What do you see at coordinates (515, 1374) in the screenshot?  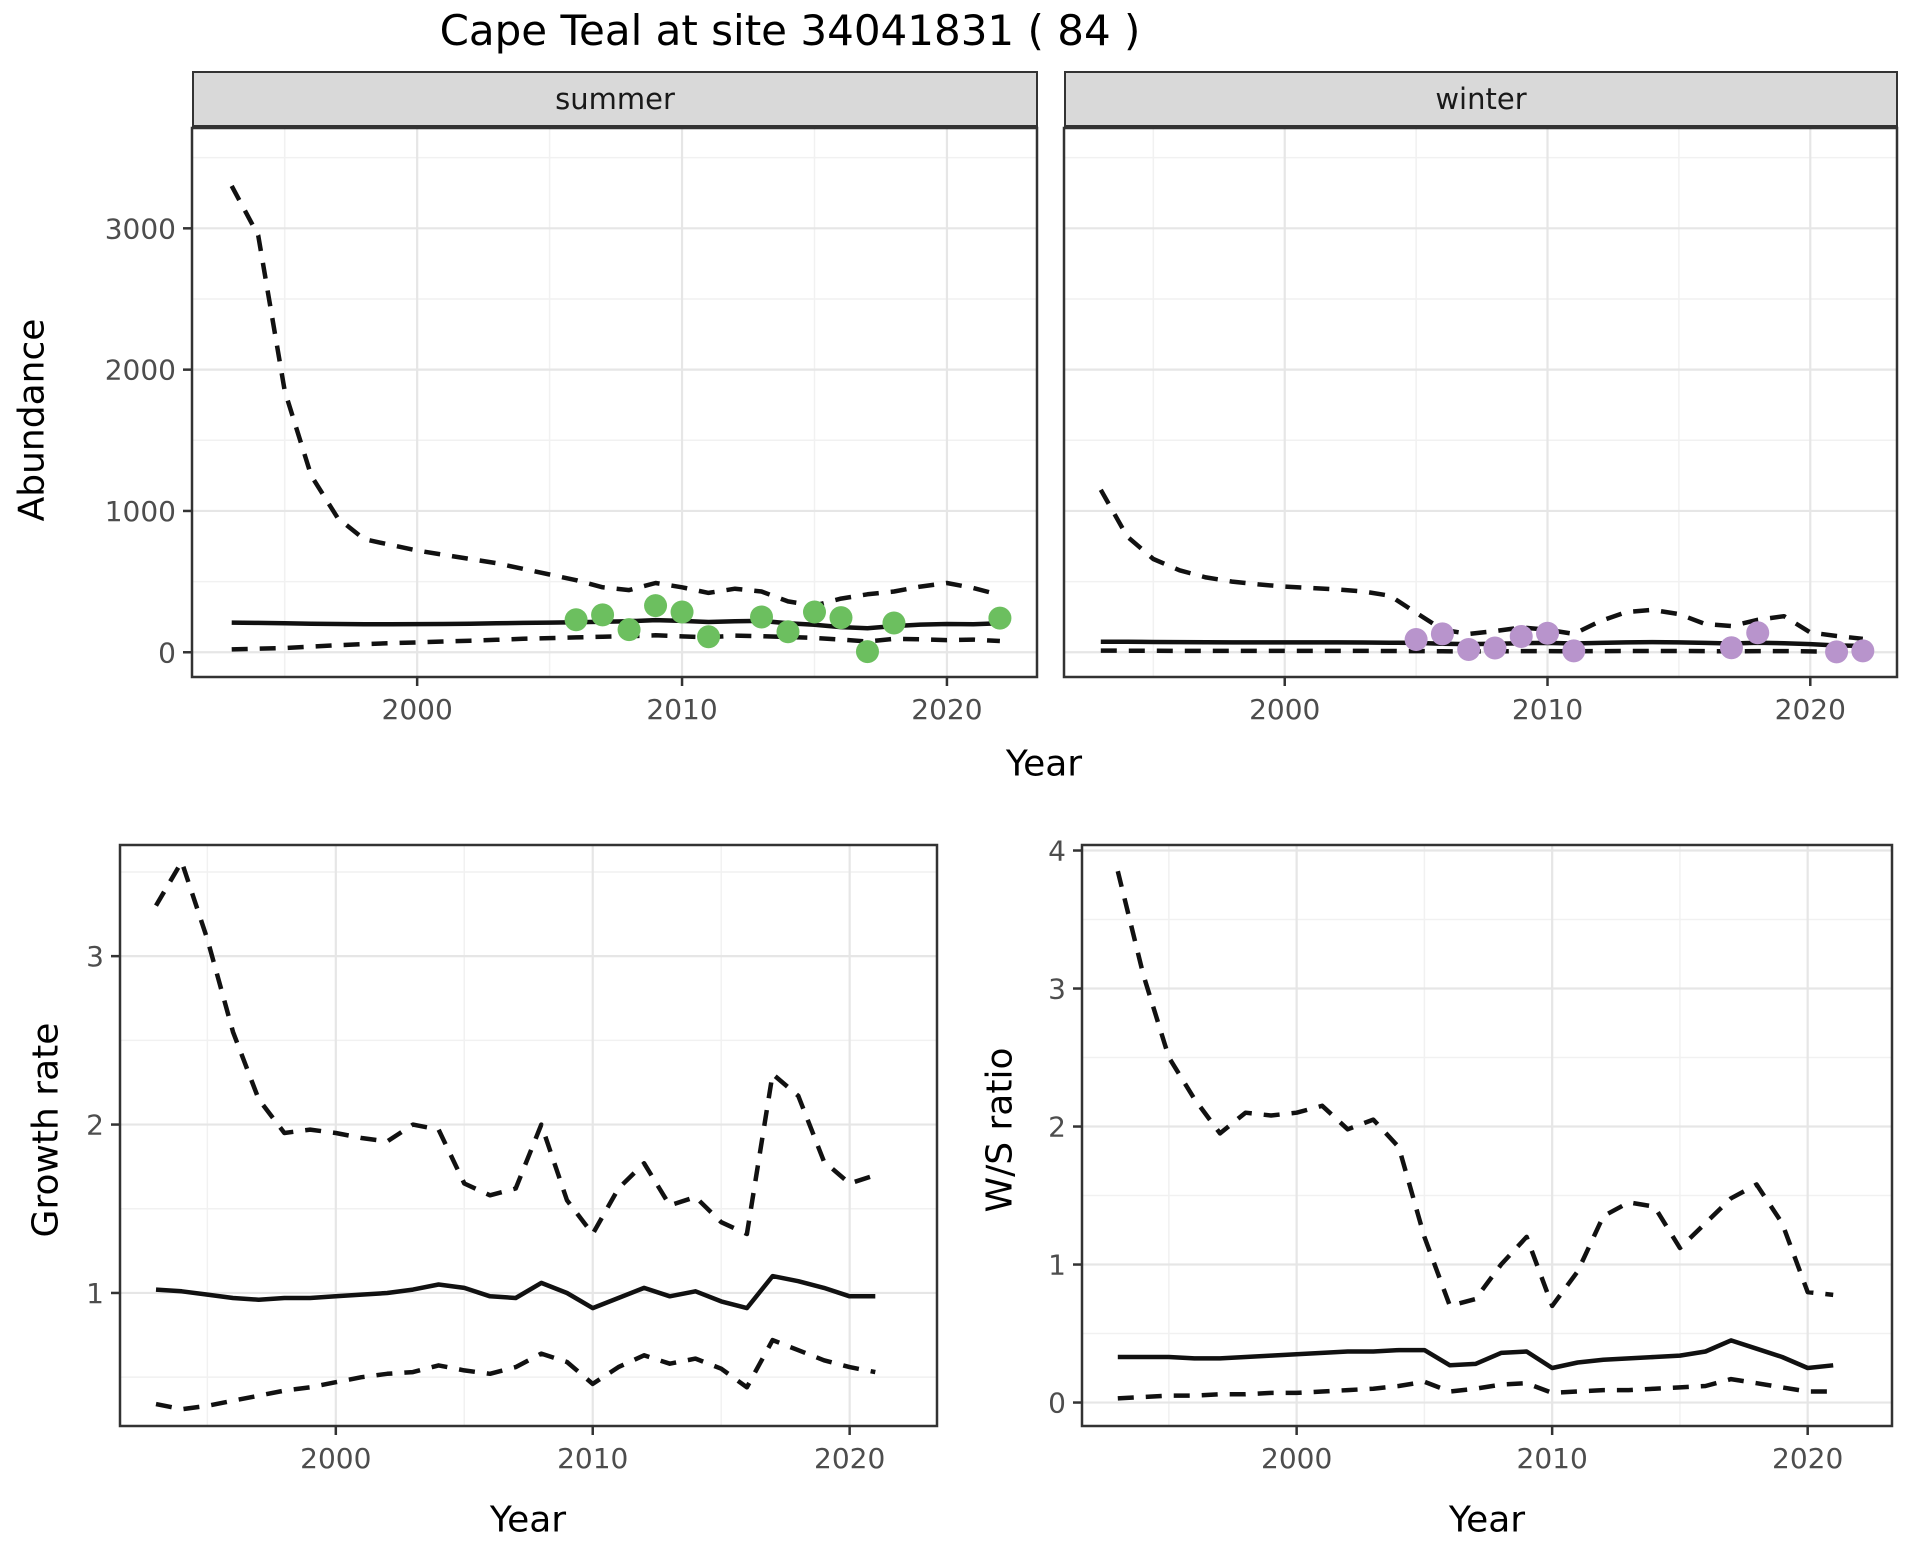 I see `growth_rate-lower-95ci-line` at bounding box center [515, 1374].